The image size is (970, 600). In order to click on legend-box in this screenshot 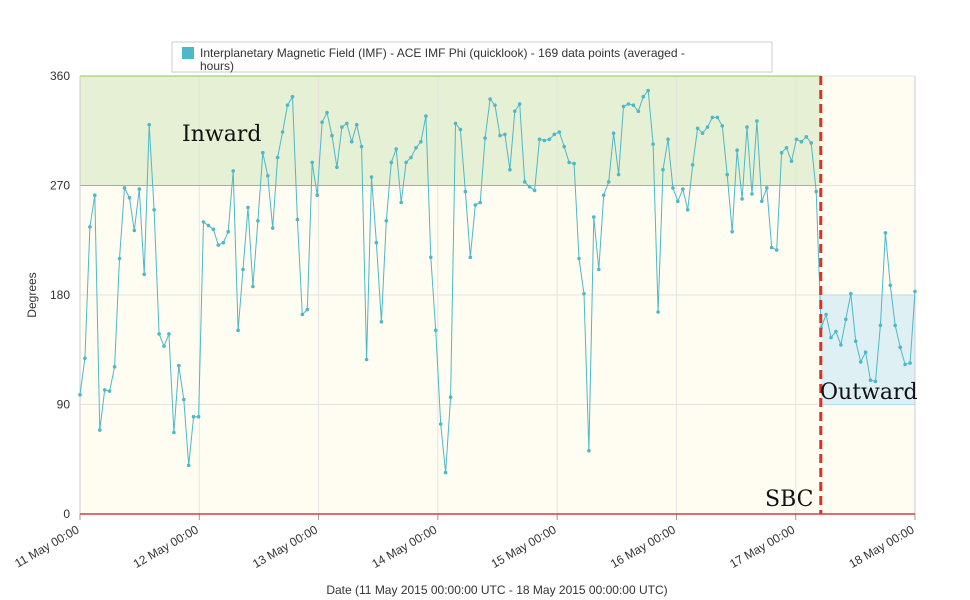, I will do `click(472, 57)`.